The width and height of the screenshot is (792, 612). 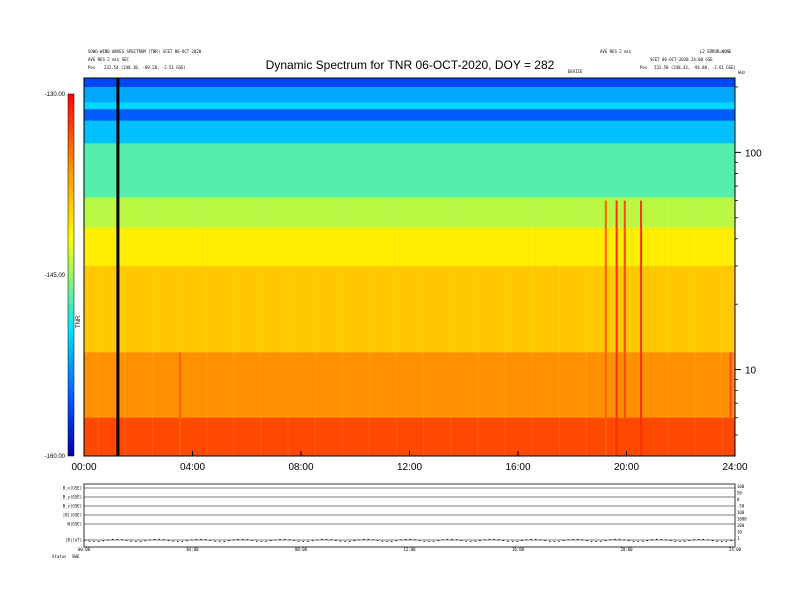 What do you see at coordinates (734, 467) in the screenshot?
I see `x-tick-label: 24:00` at bounding box center [734, 467].